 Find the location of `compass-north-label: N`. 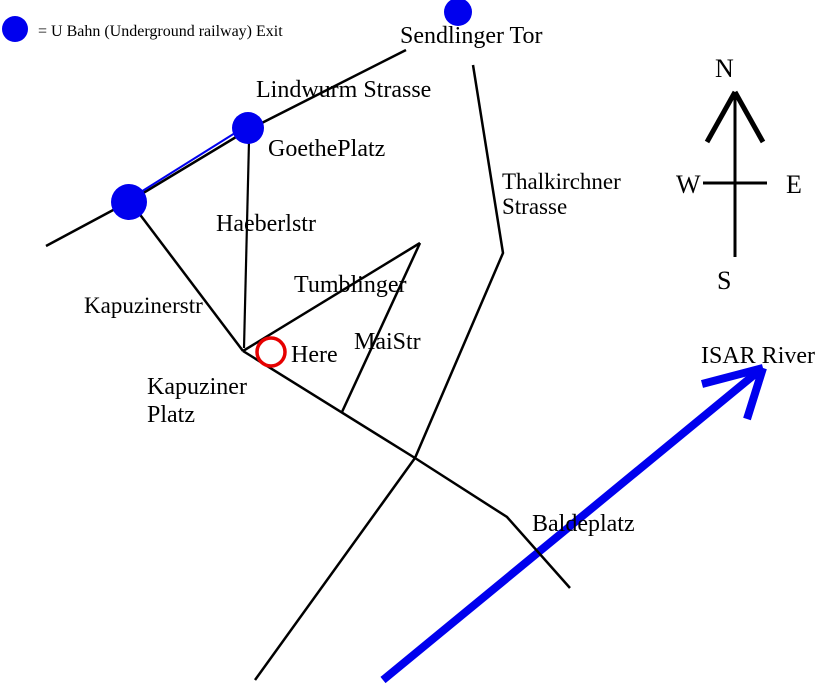

compass-north-label: N is located at coordinates (724, 68).